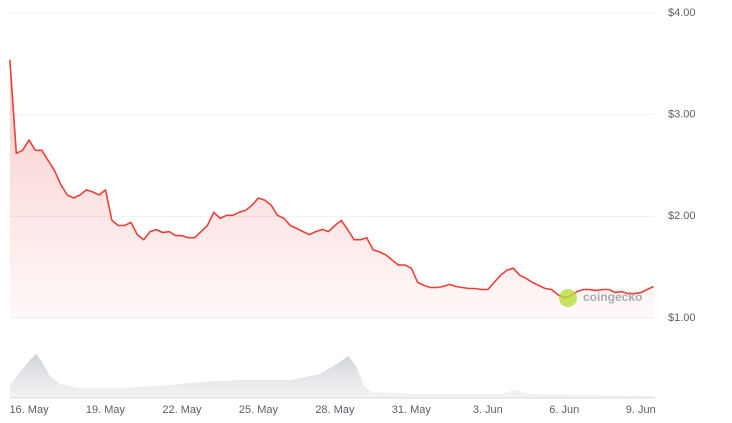 Image resolution: width=732 pixels, height=423 pixels. What do you see at coordinates (335, 410) in the screenshot?
I see `x-tick-label: 28. May` at bounding box center [335, 410].